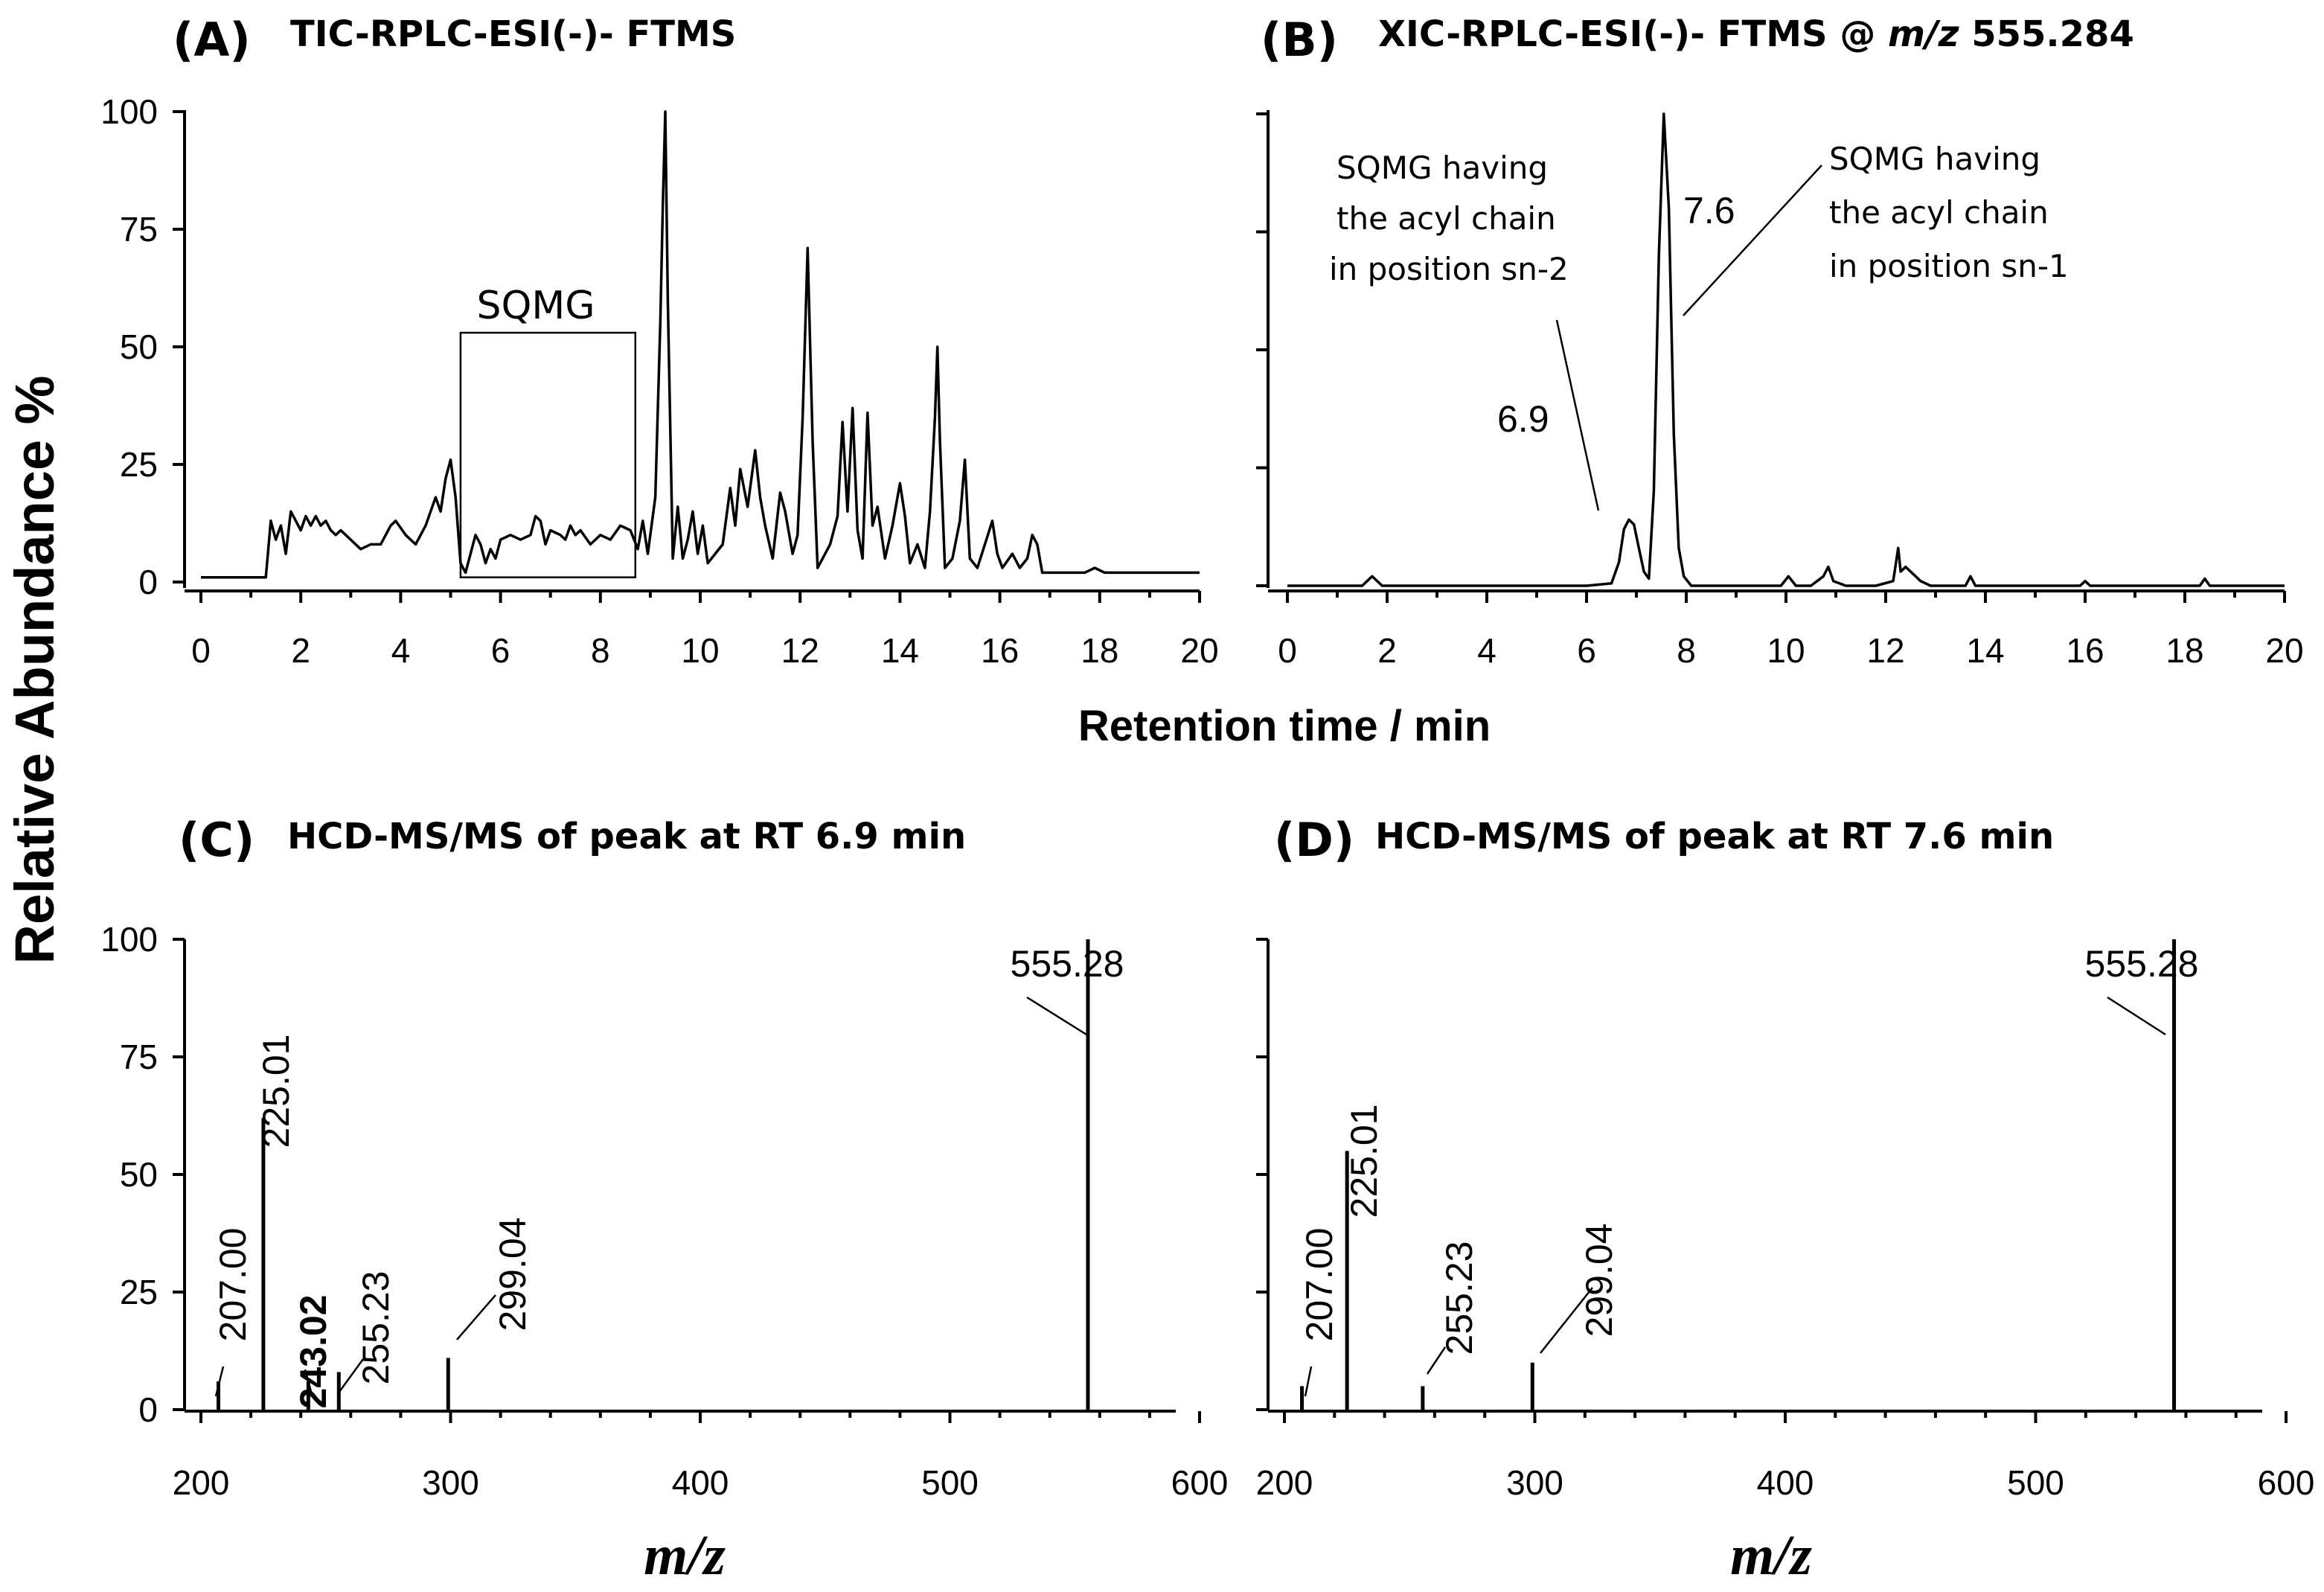 Image resolution: width=2324 pixels, height=1592 pixels. I want to click on panel-a-x-tick-label: 10, so click(700, 650).